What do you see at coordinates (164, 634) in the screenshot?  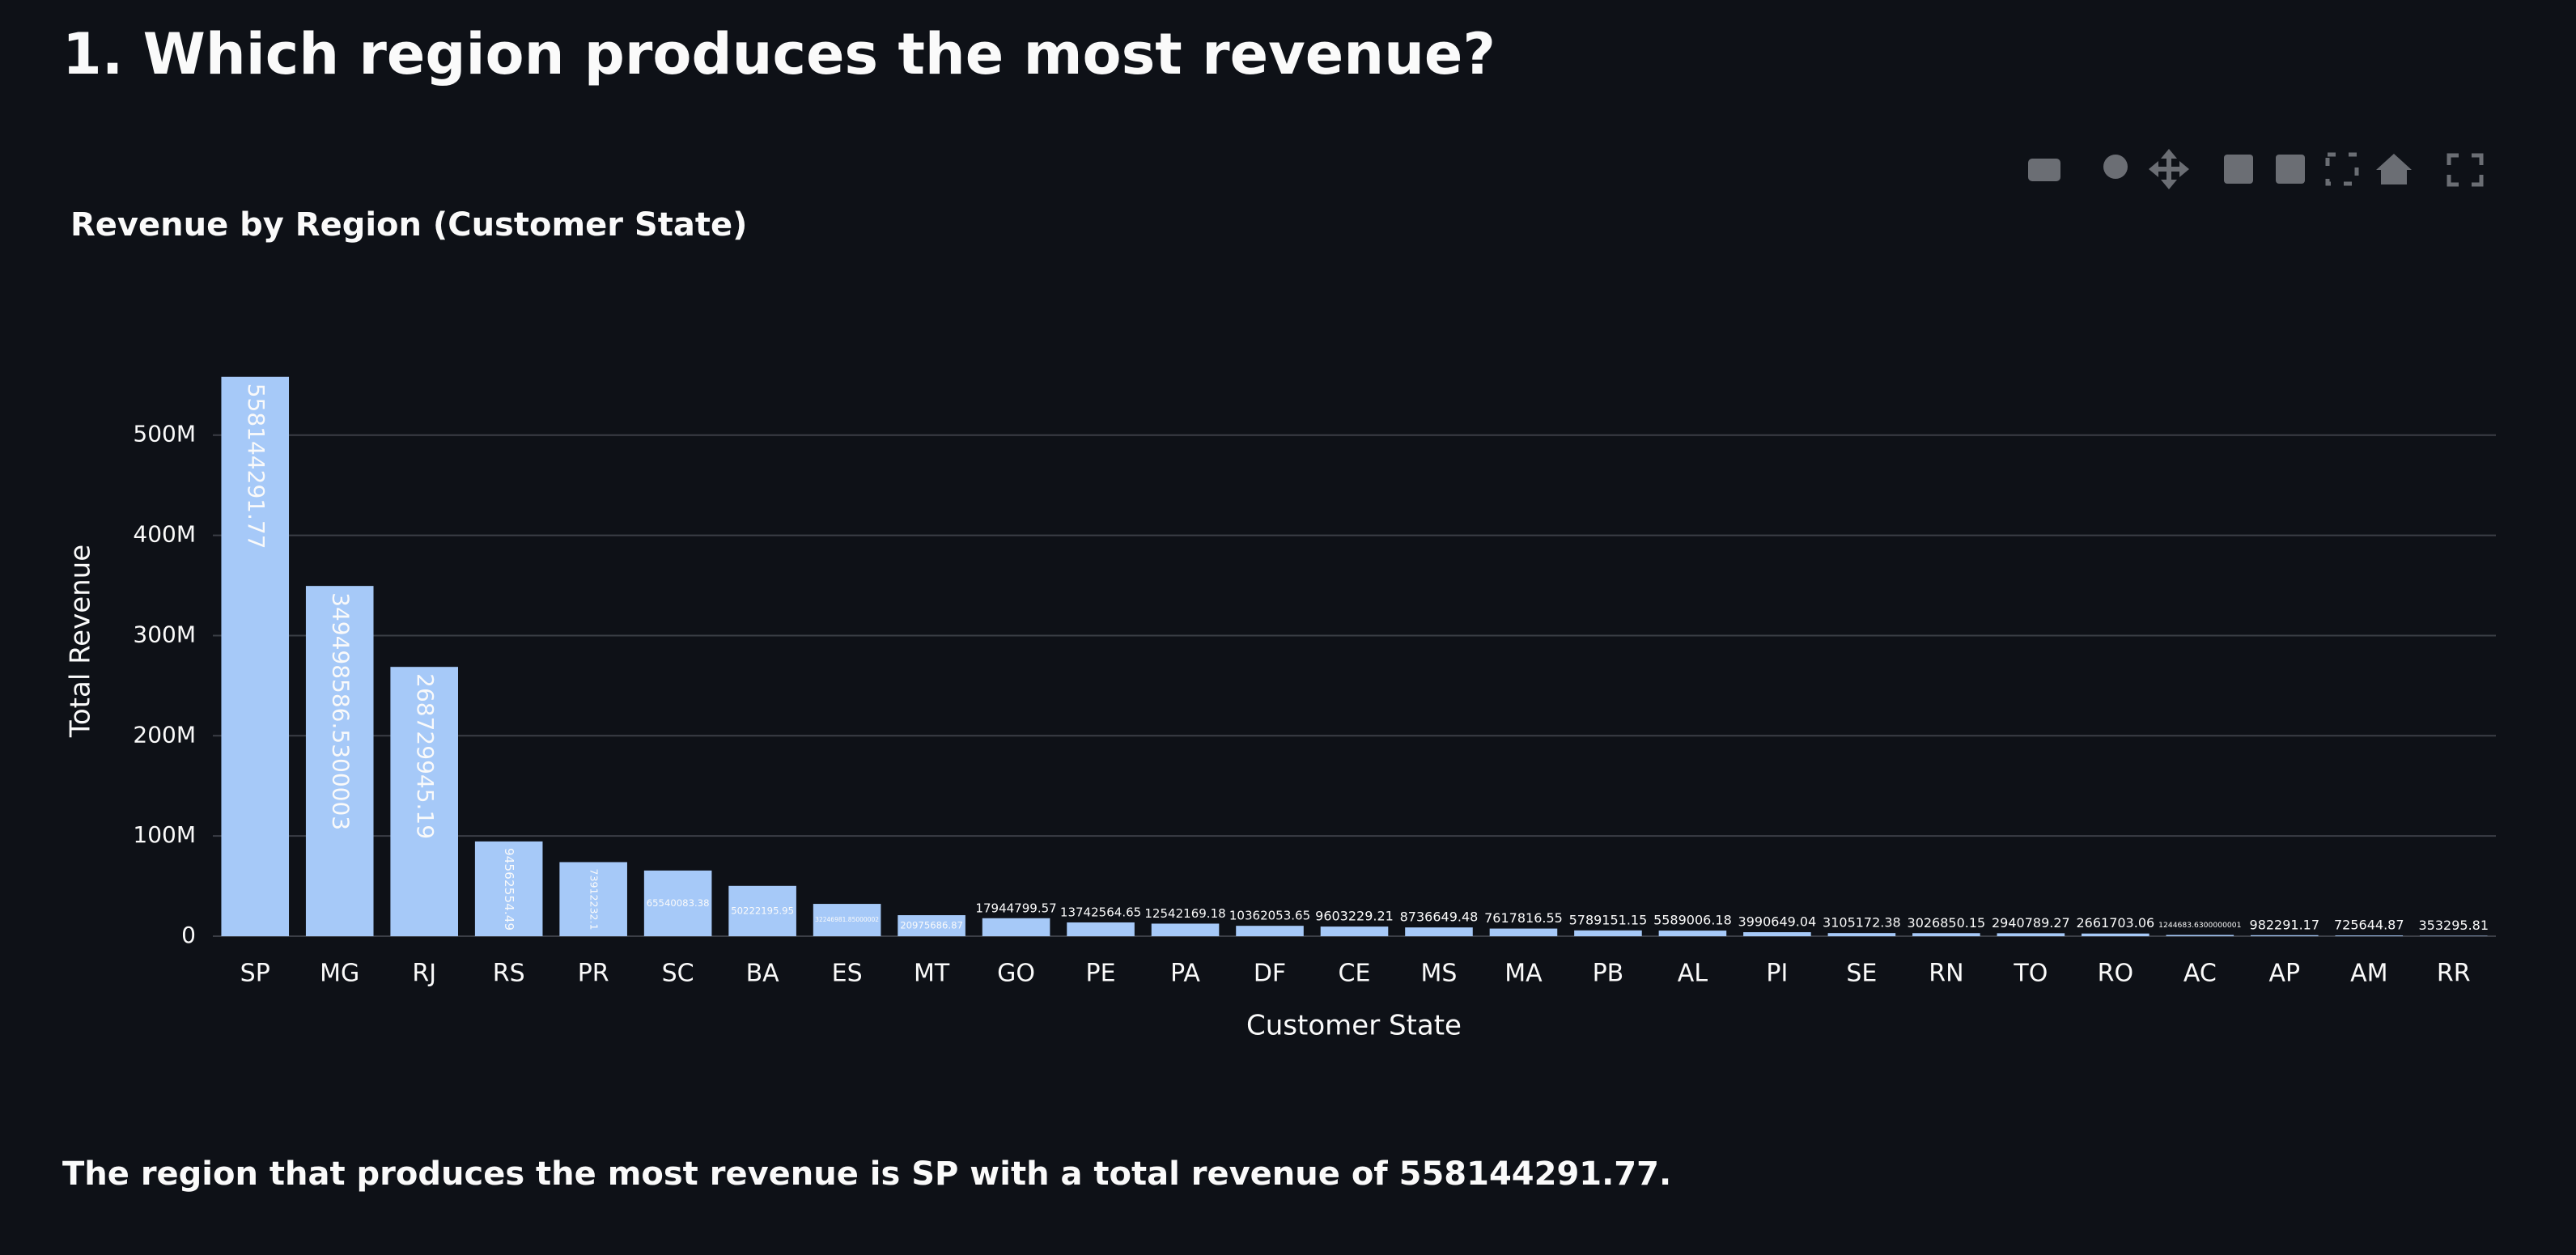 I see `y-tick-label: 300M` at bounding box center [164, 634].